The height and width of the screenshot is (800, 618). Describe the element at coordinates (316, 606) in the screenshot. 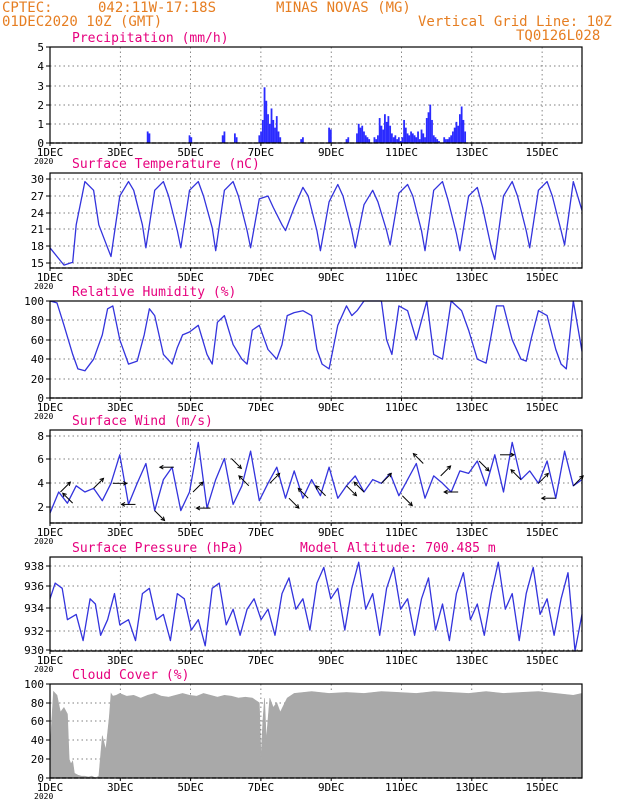

I see `pres-series-line` at that location.